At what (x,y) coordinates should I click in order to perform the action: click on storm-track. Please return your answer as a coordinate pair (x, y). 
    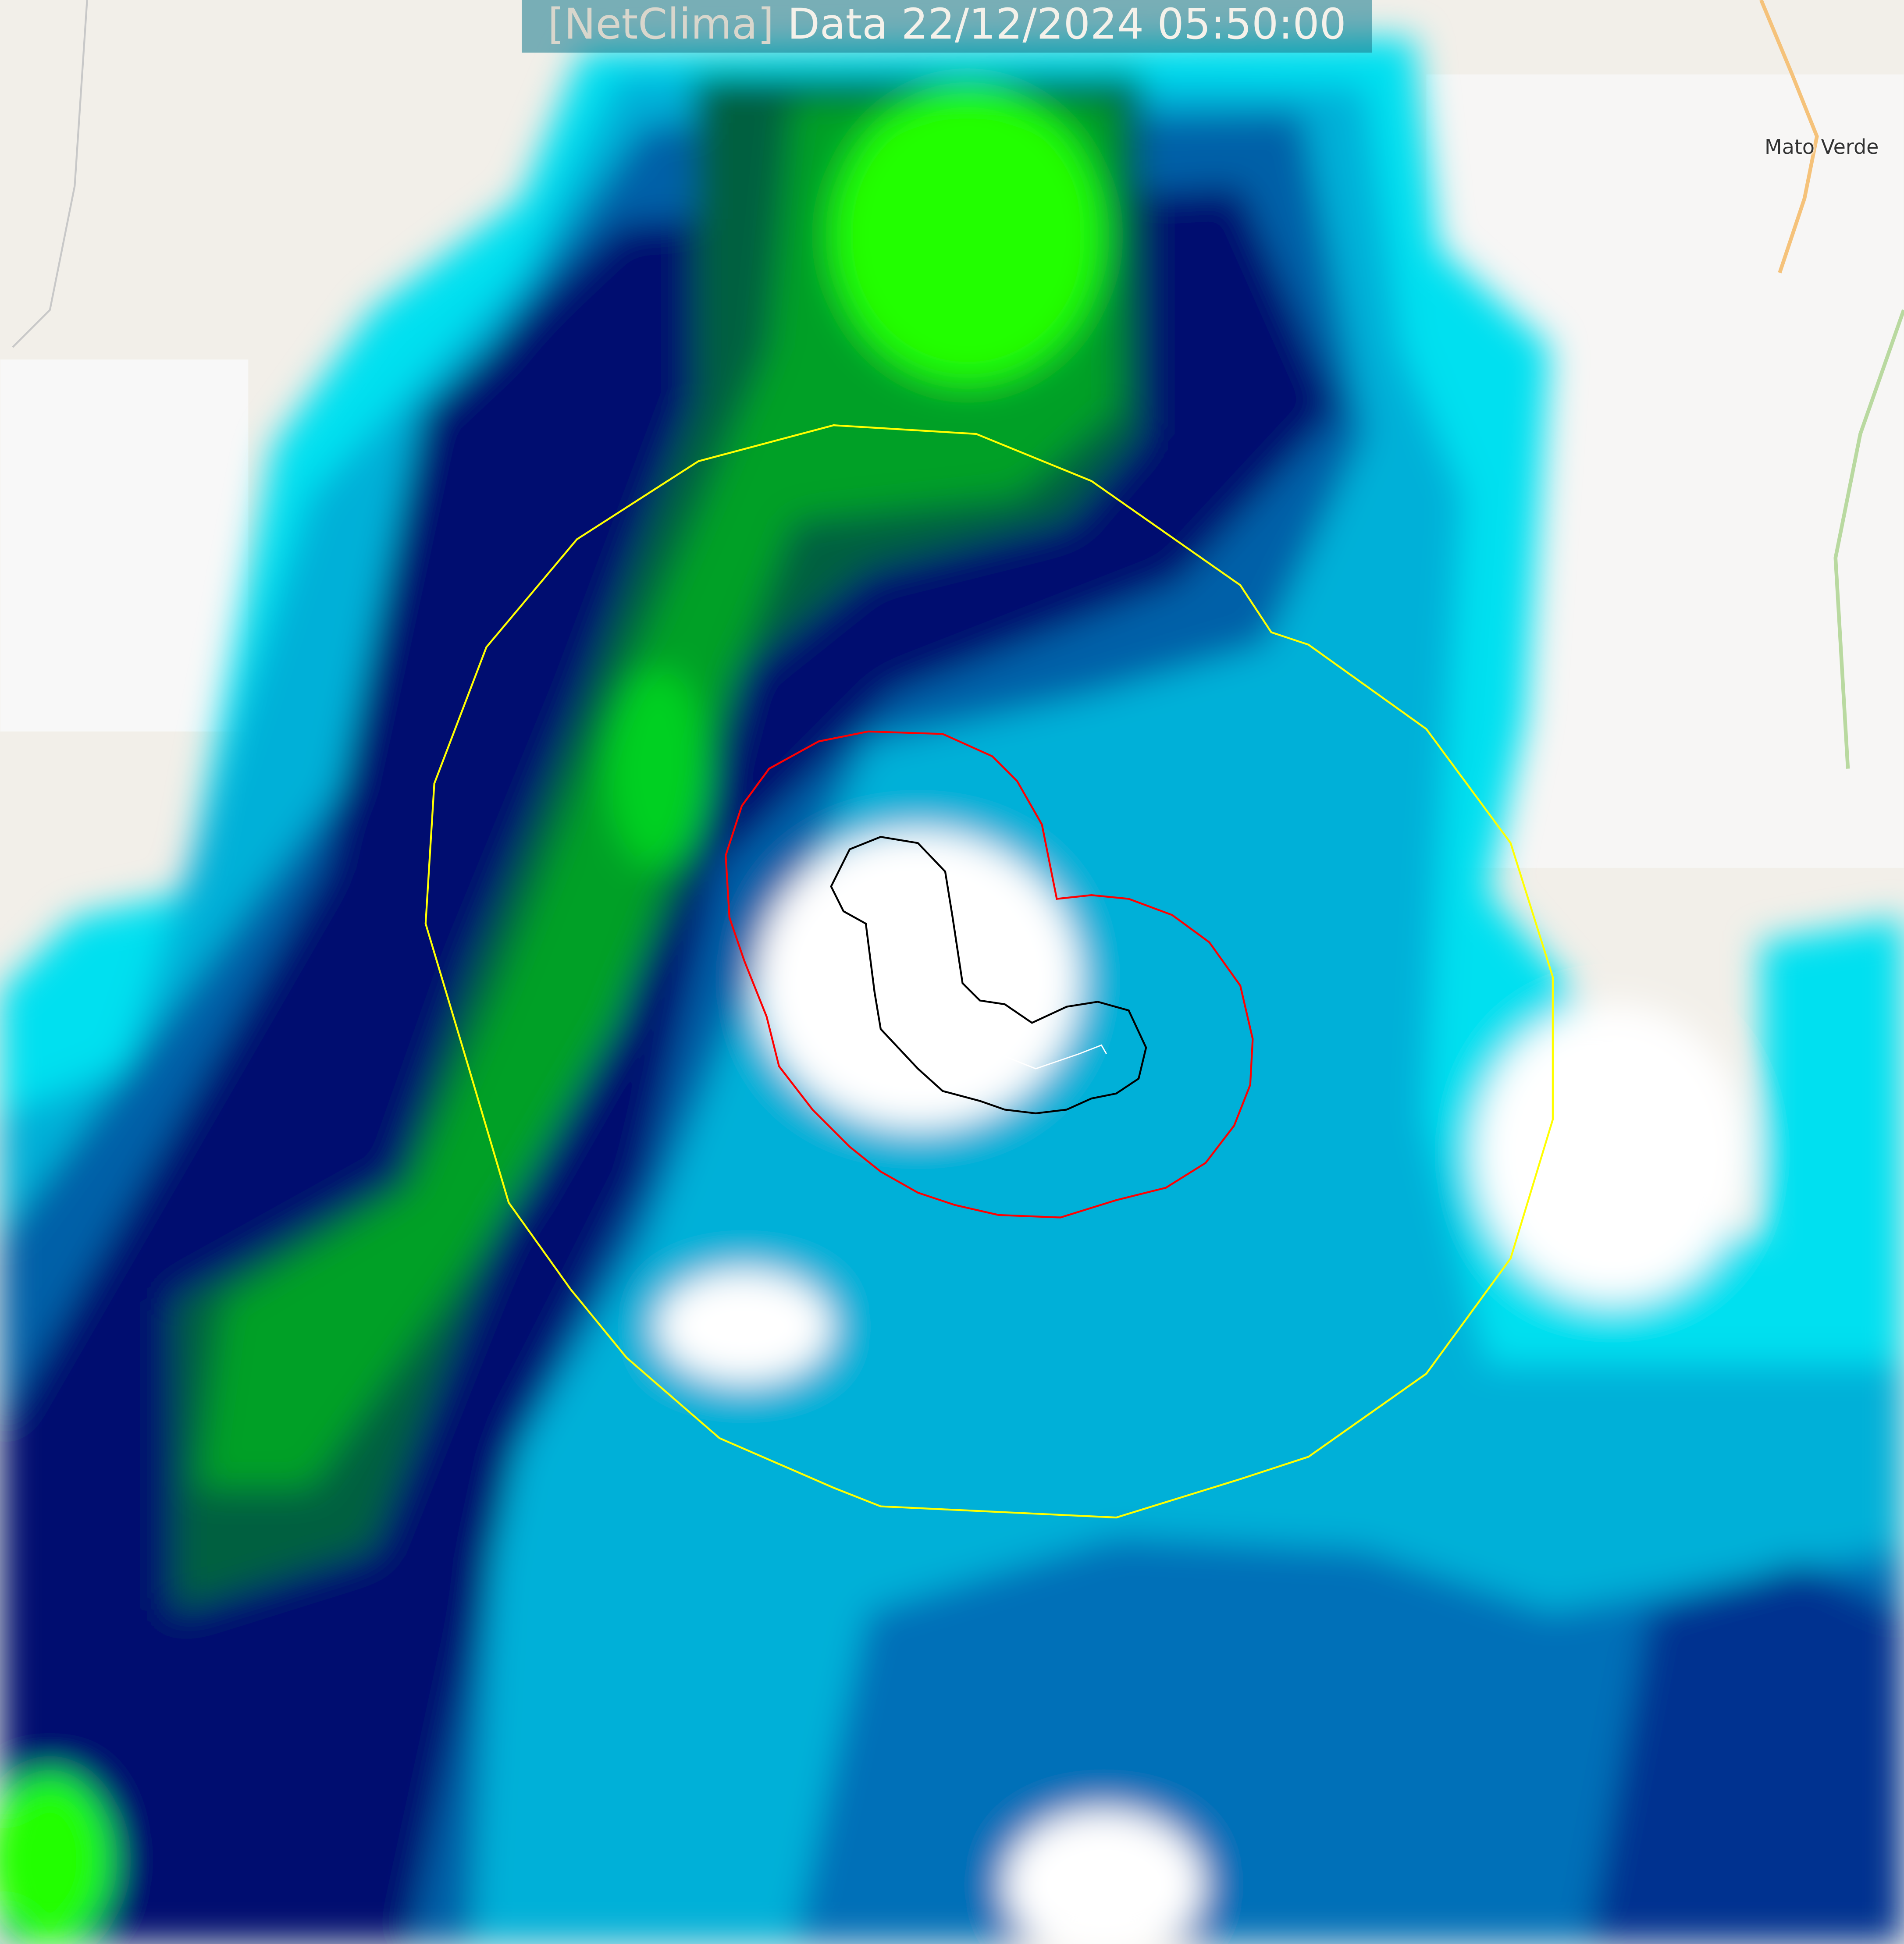
    Looking at the image, I should click on (990, 973).